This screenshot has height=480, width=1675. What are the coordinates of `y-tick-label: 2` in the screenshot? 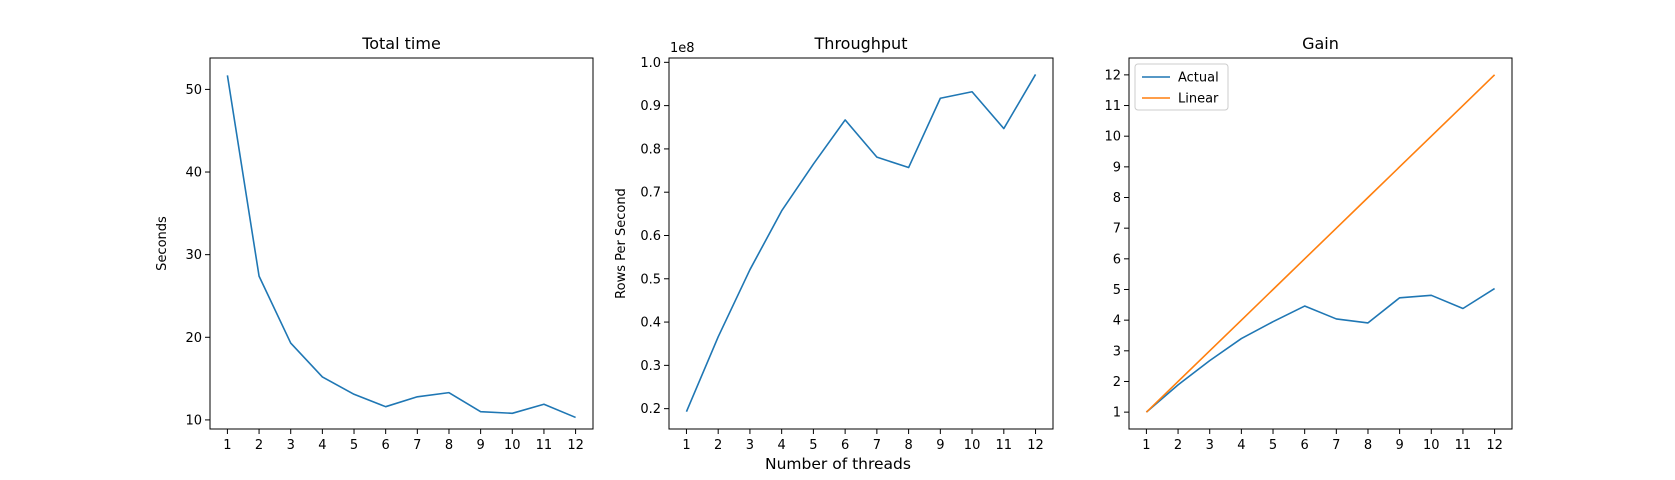 It's located at (1117, 382).